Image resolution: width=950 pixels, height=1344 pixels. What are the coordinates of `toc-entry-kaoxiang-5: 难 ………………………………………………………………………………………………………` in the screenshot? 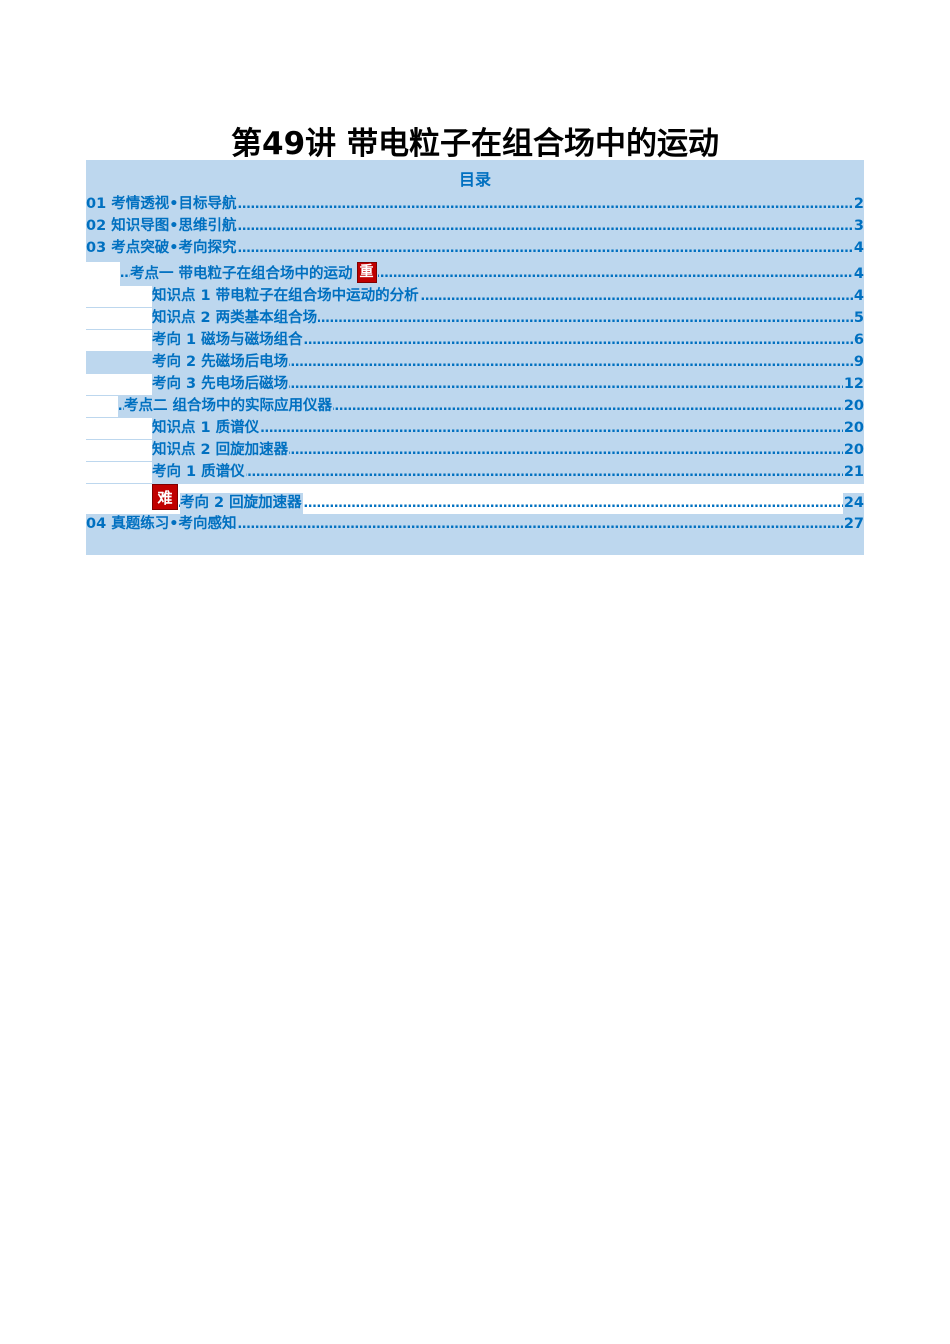 It's located at (475, 499).